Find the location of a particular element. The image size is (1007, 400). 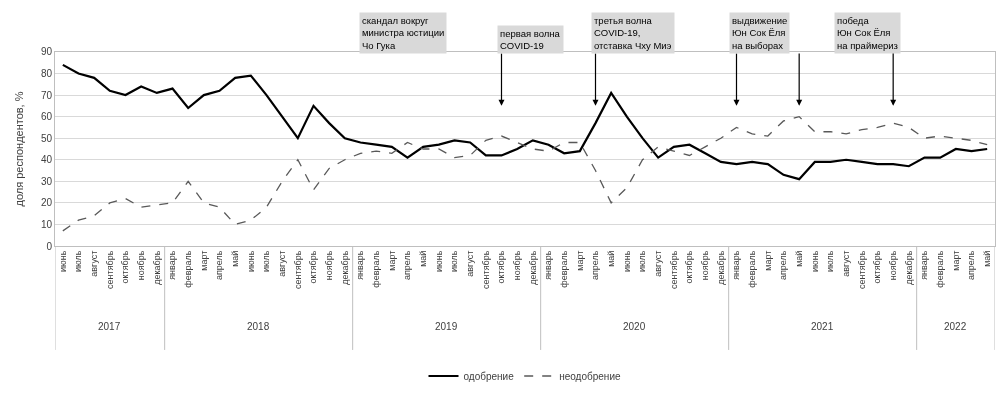

y-tick-label: 80 is located at coordinates (46, 74).